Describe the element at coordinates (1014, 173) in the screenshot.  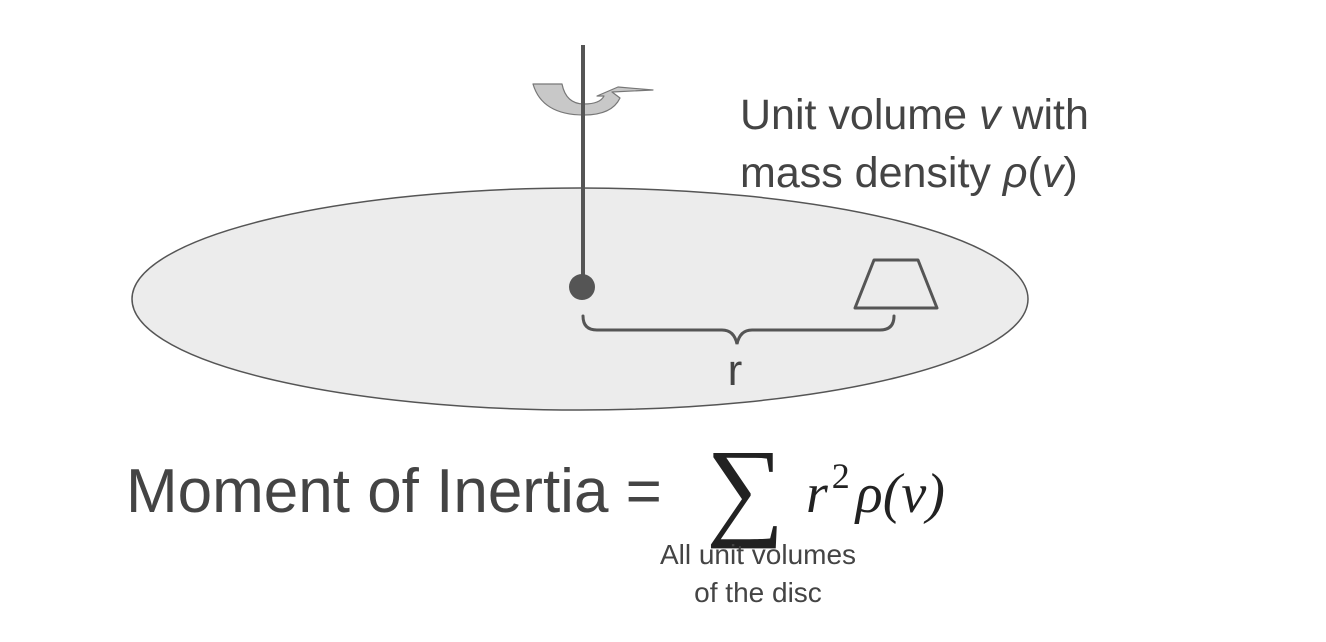
I see `mass-density-rho: ρ` at that location.